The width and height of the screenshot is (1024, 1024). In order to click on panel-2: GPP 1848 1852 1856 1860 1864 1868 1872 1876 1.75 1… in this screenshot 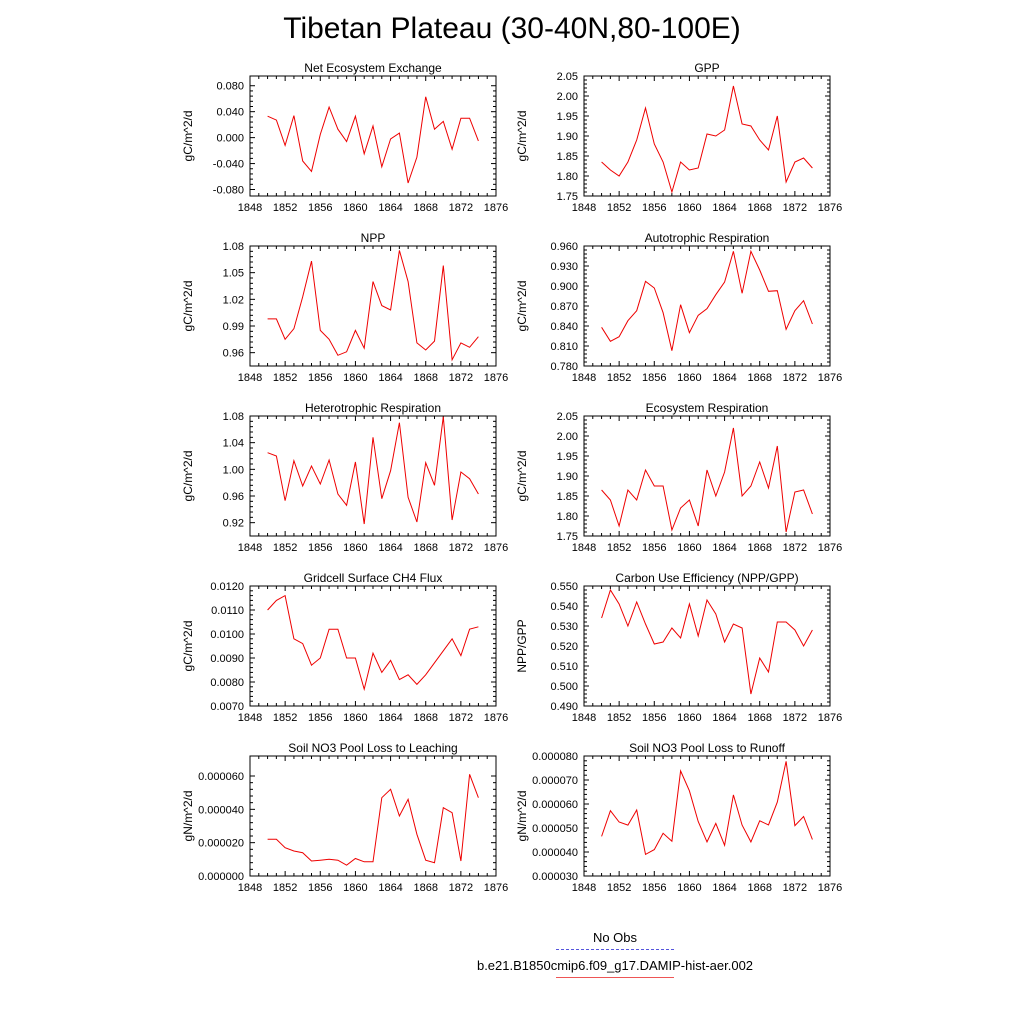, I will do `click(678, 137)`.